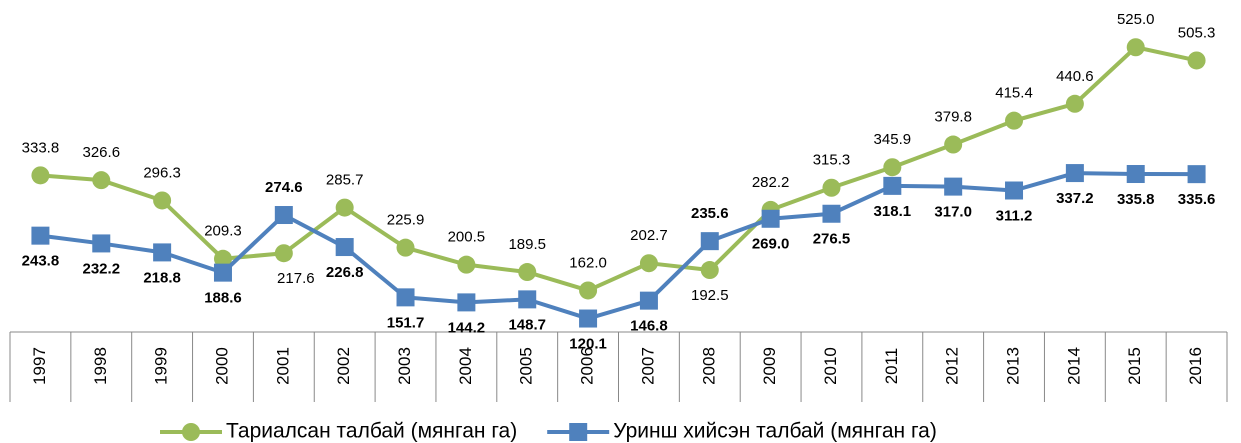 The image size is (1241, 443). I want to click on data-label: 415.4, so click(1014, 93).